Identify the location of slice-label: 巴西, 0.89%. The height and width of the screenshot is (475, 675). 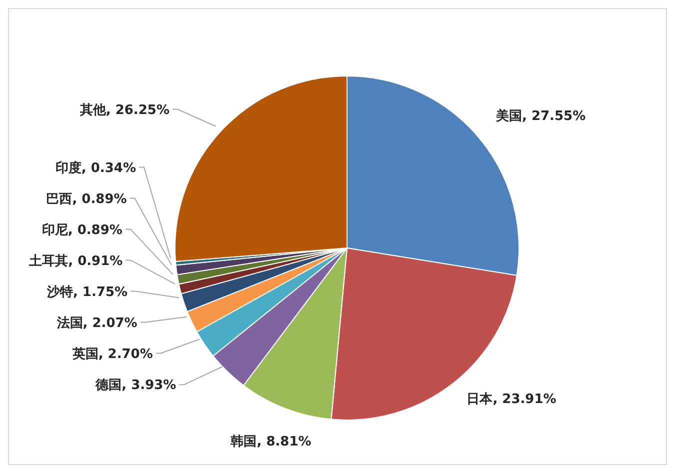
(86, 199).